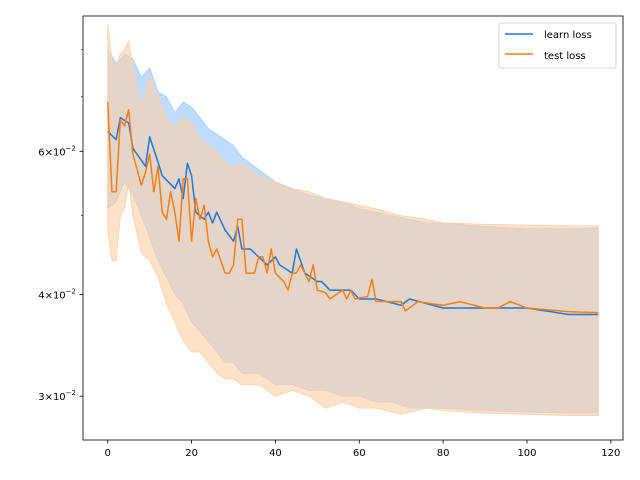 This screenshot has width=640, height=480. What do you see at coordinates (565, 56) in the screenshot?
I see `legend-label-test-loss: test loss` at bounding box center [565, 56].